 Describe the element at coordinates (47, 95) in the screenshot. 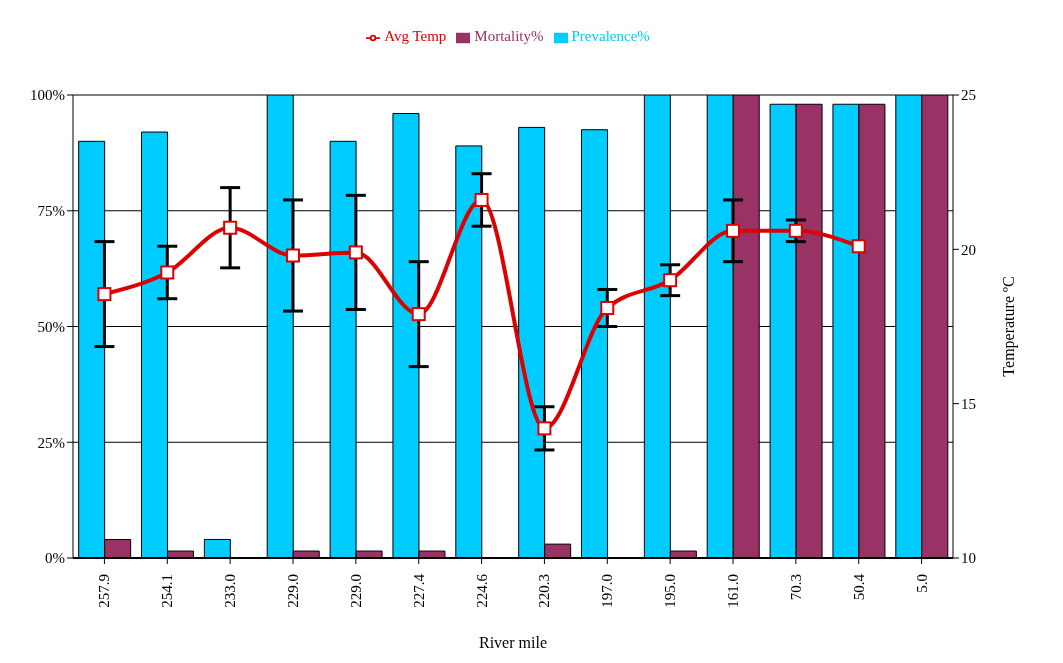

I see `y-tick-label: 100%` at that location.